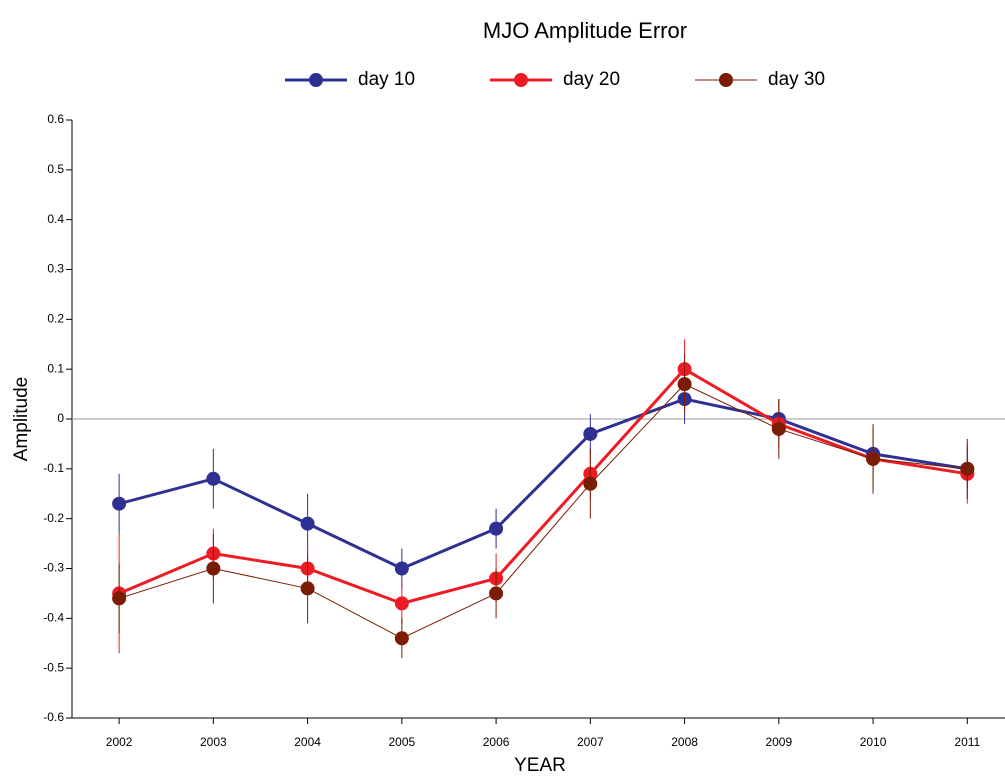  Describe the element at coordinates (53, 618) in the screenshot. I see `y-tick-label: -0.4` at that location.